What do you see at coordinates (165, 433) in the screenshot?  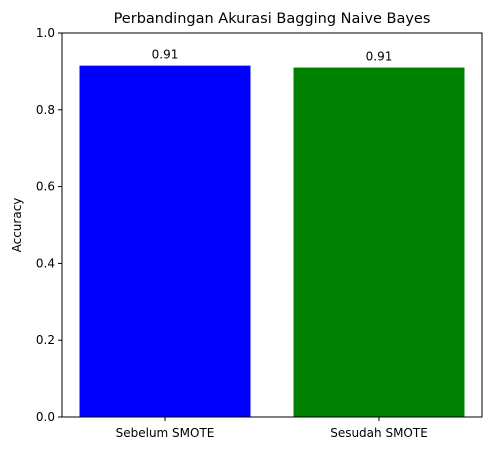 I see `x-tick-label: Sebelum SMOTE` at bounding box center [165, 433].